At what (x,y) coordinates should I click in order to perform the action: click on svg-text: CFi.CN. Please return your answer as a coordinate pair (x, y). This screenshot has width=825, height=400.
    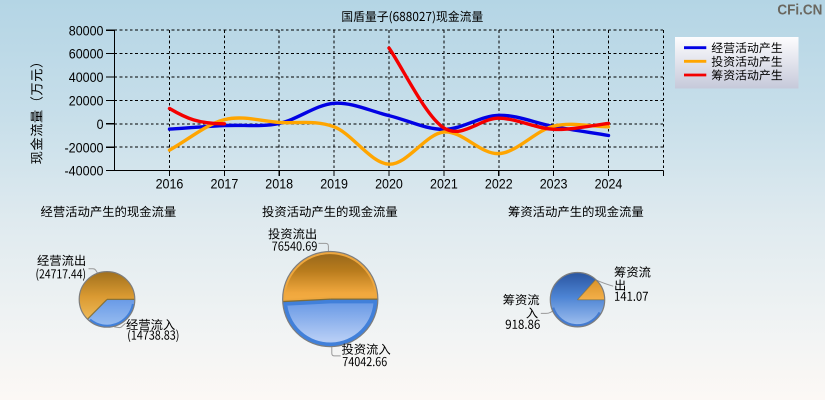
    Looking at the image, I should click on (799, 10).